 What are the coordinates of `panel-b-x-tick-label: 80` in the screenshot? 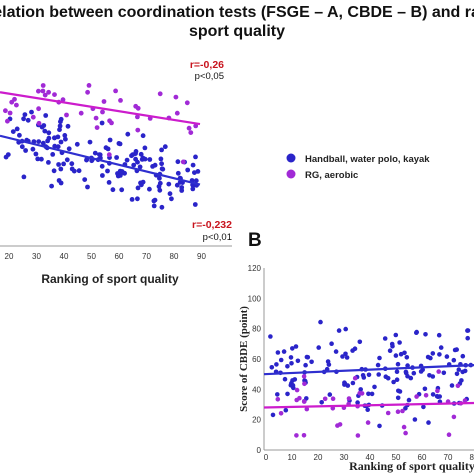 It's located at (472, 457).